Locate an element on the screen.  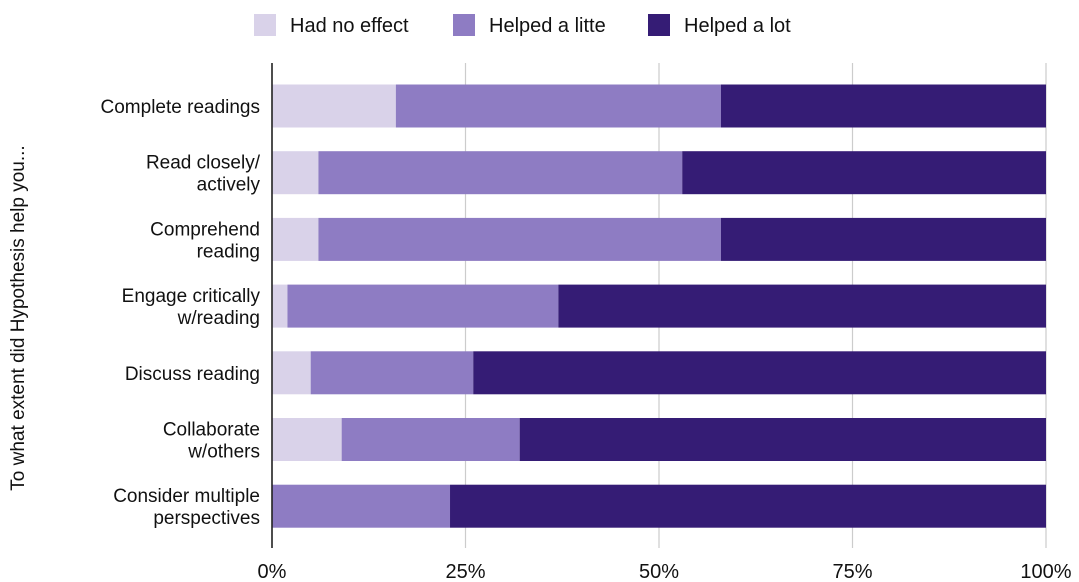
category-label-line: reading is located at coordinates (228, 251).